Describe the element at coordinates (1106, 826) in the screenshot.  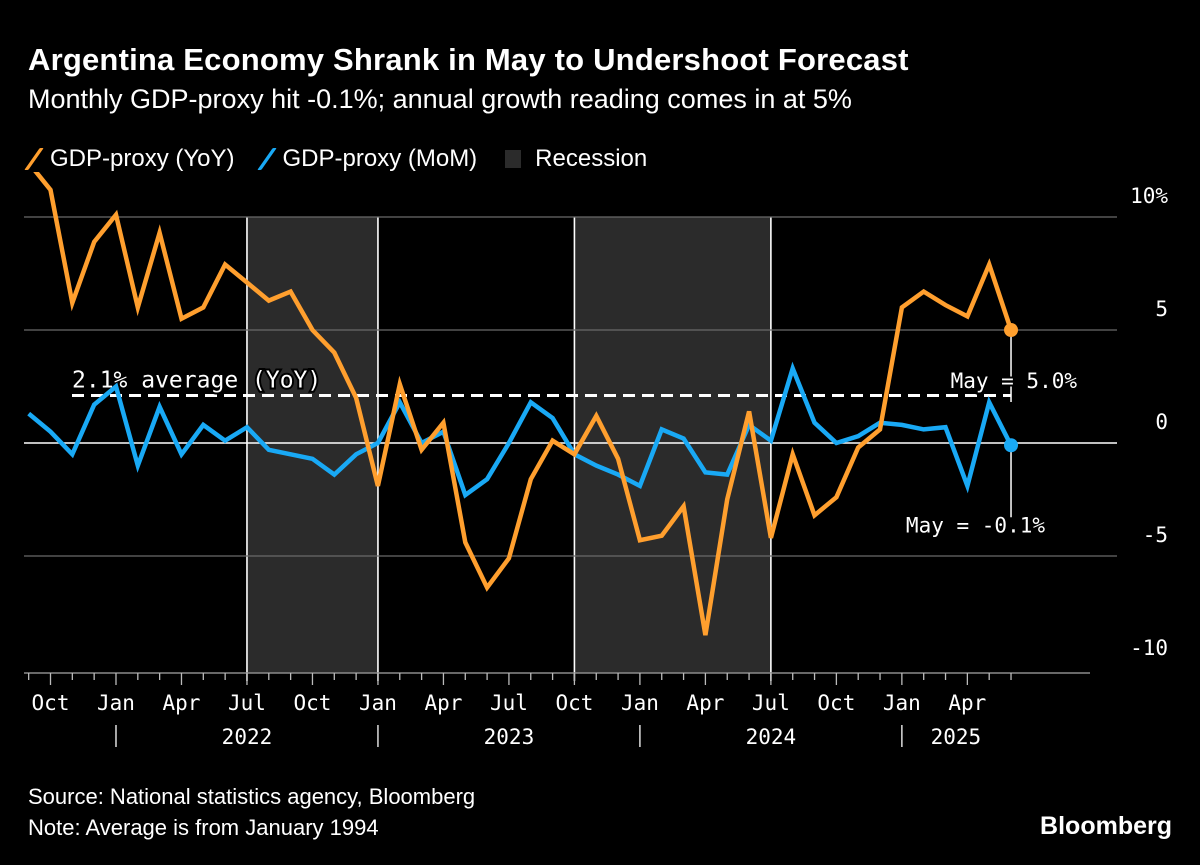
I see `bloomberg-logo: Bloomberg` at that location.